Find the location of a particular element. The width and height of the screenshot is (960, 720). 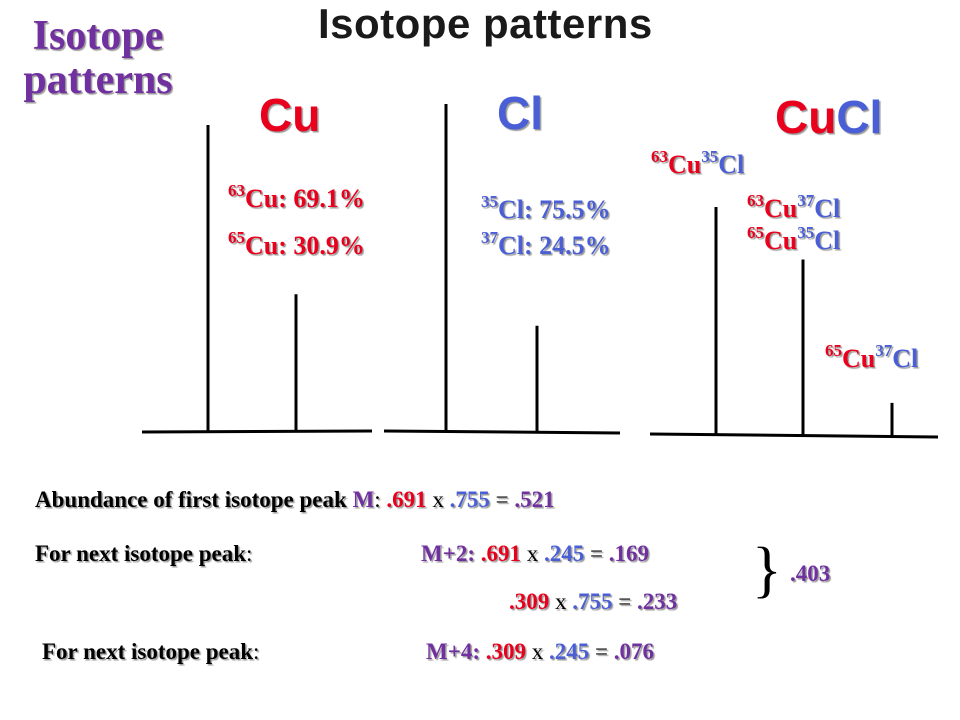

cu-title: Cu is located at coordinates (290, 115).